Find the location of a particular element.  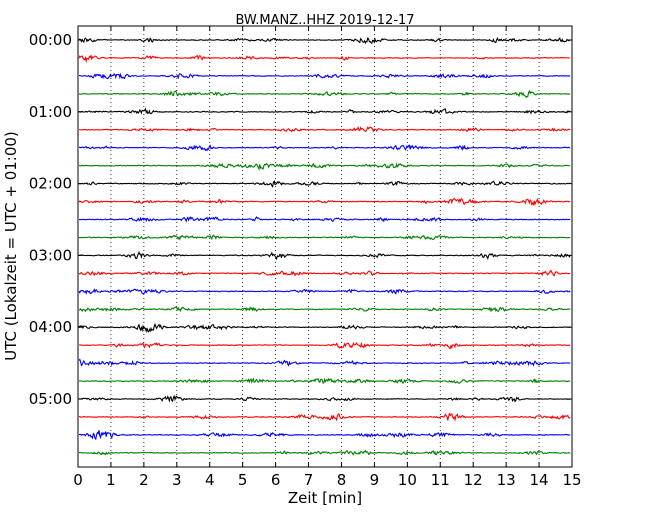

x-tick-label: 10 is located at coordinates (407, 480).